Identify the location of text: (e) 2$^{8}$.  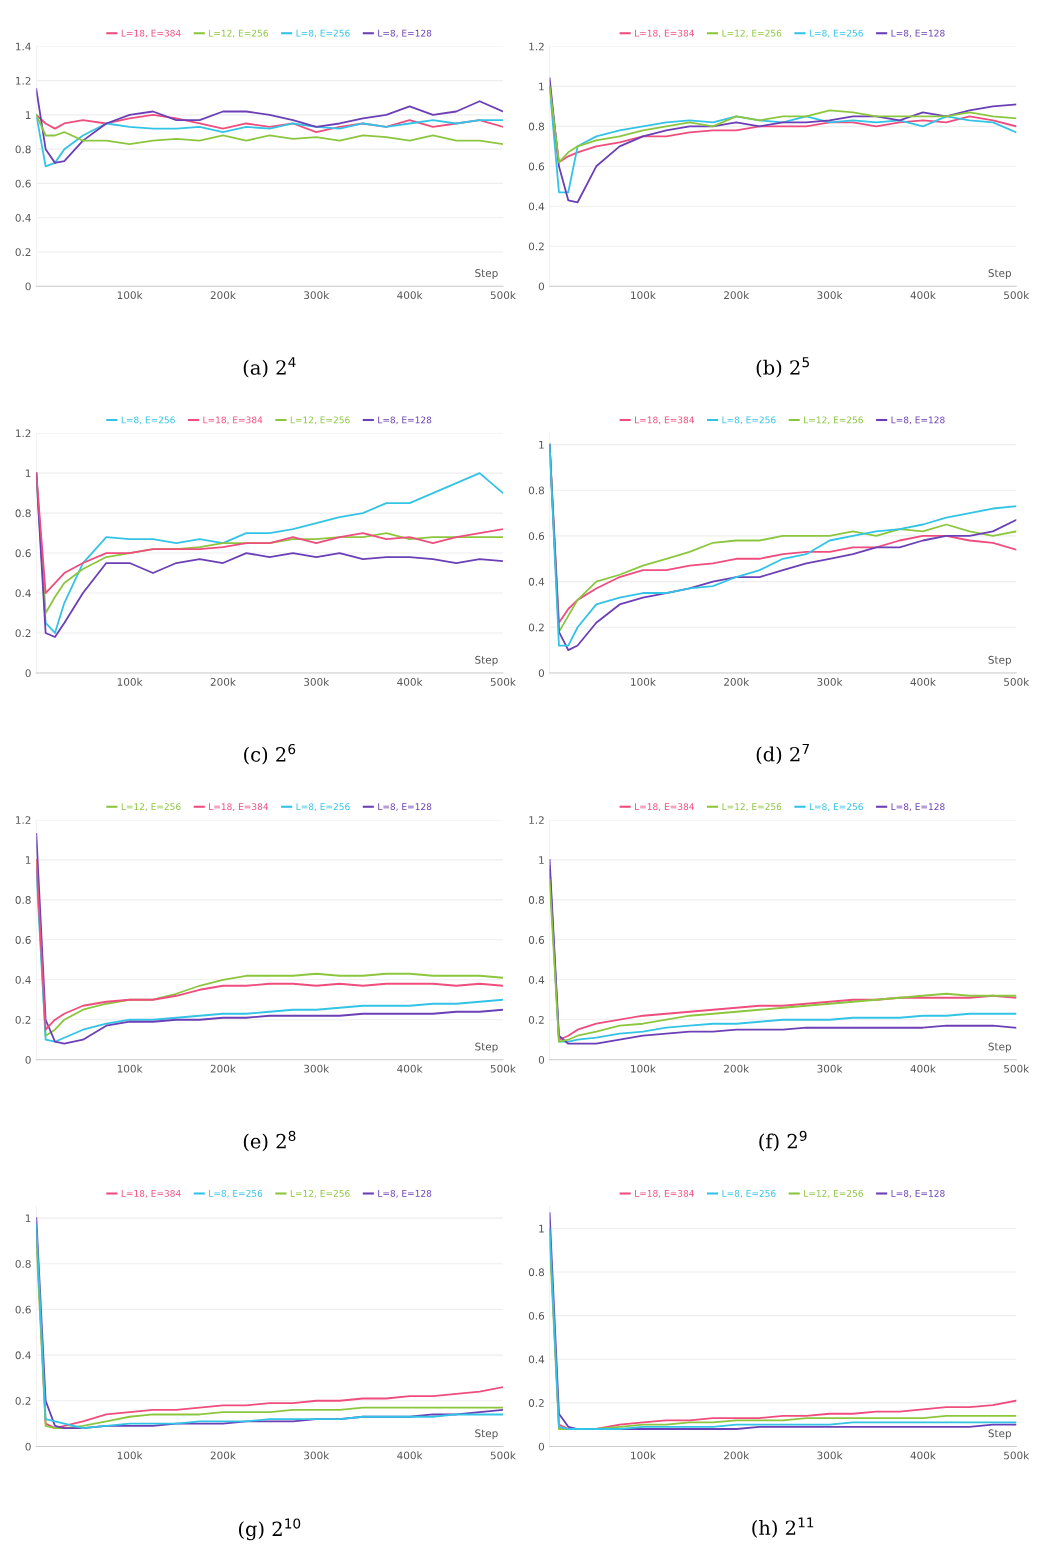
(269, 1141).